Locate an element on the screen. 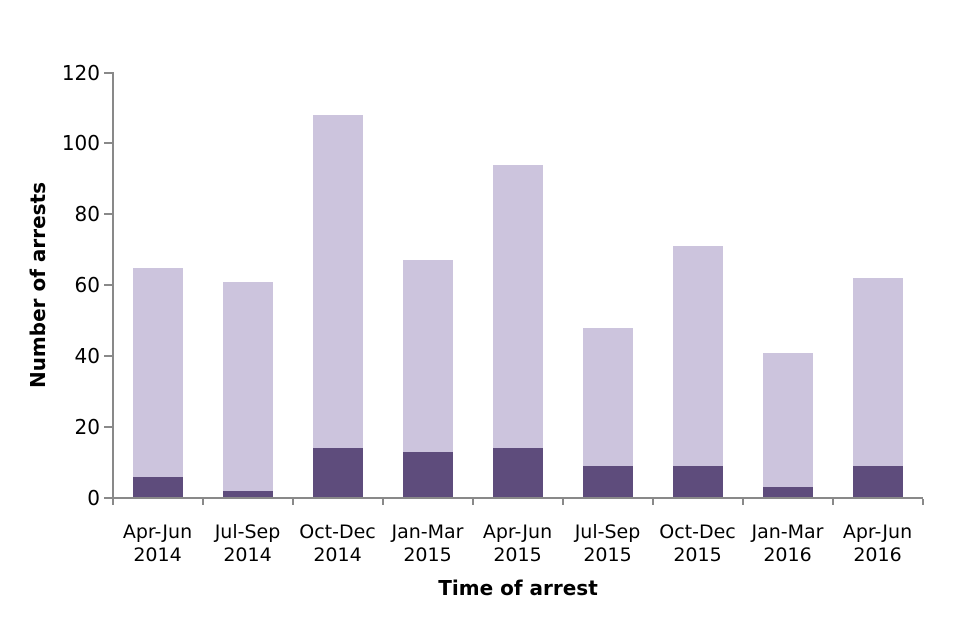 The height and width of the screenshot is (640, 960). x-axis-title: Time of arrest is located at coordinates (518, 588).